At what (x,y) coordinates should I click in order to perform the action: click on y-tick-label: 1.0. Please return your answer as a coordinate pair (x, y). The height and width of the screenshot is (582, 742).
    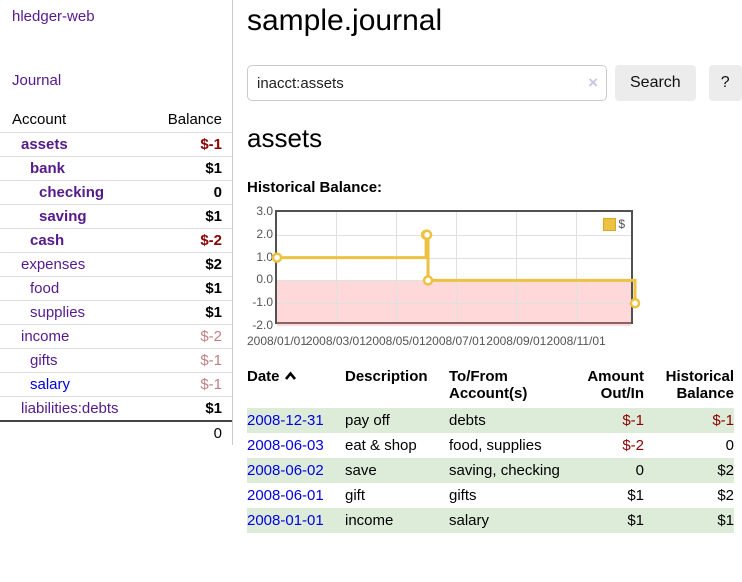
    Looking at the image, I should click on (264, 256).